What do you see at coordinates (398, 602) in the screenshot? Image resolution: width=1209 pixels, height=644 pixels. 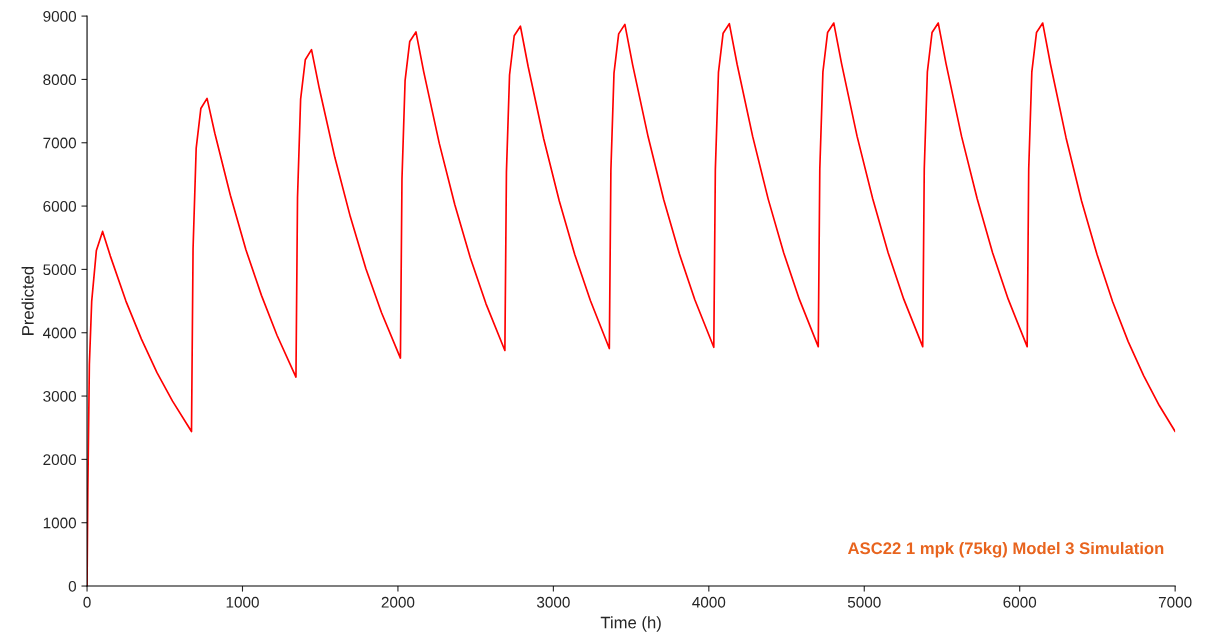 I see `x-tick-label: 2000` at bounding box center [398, 602].